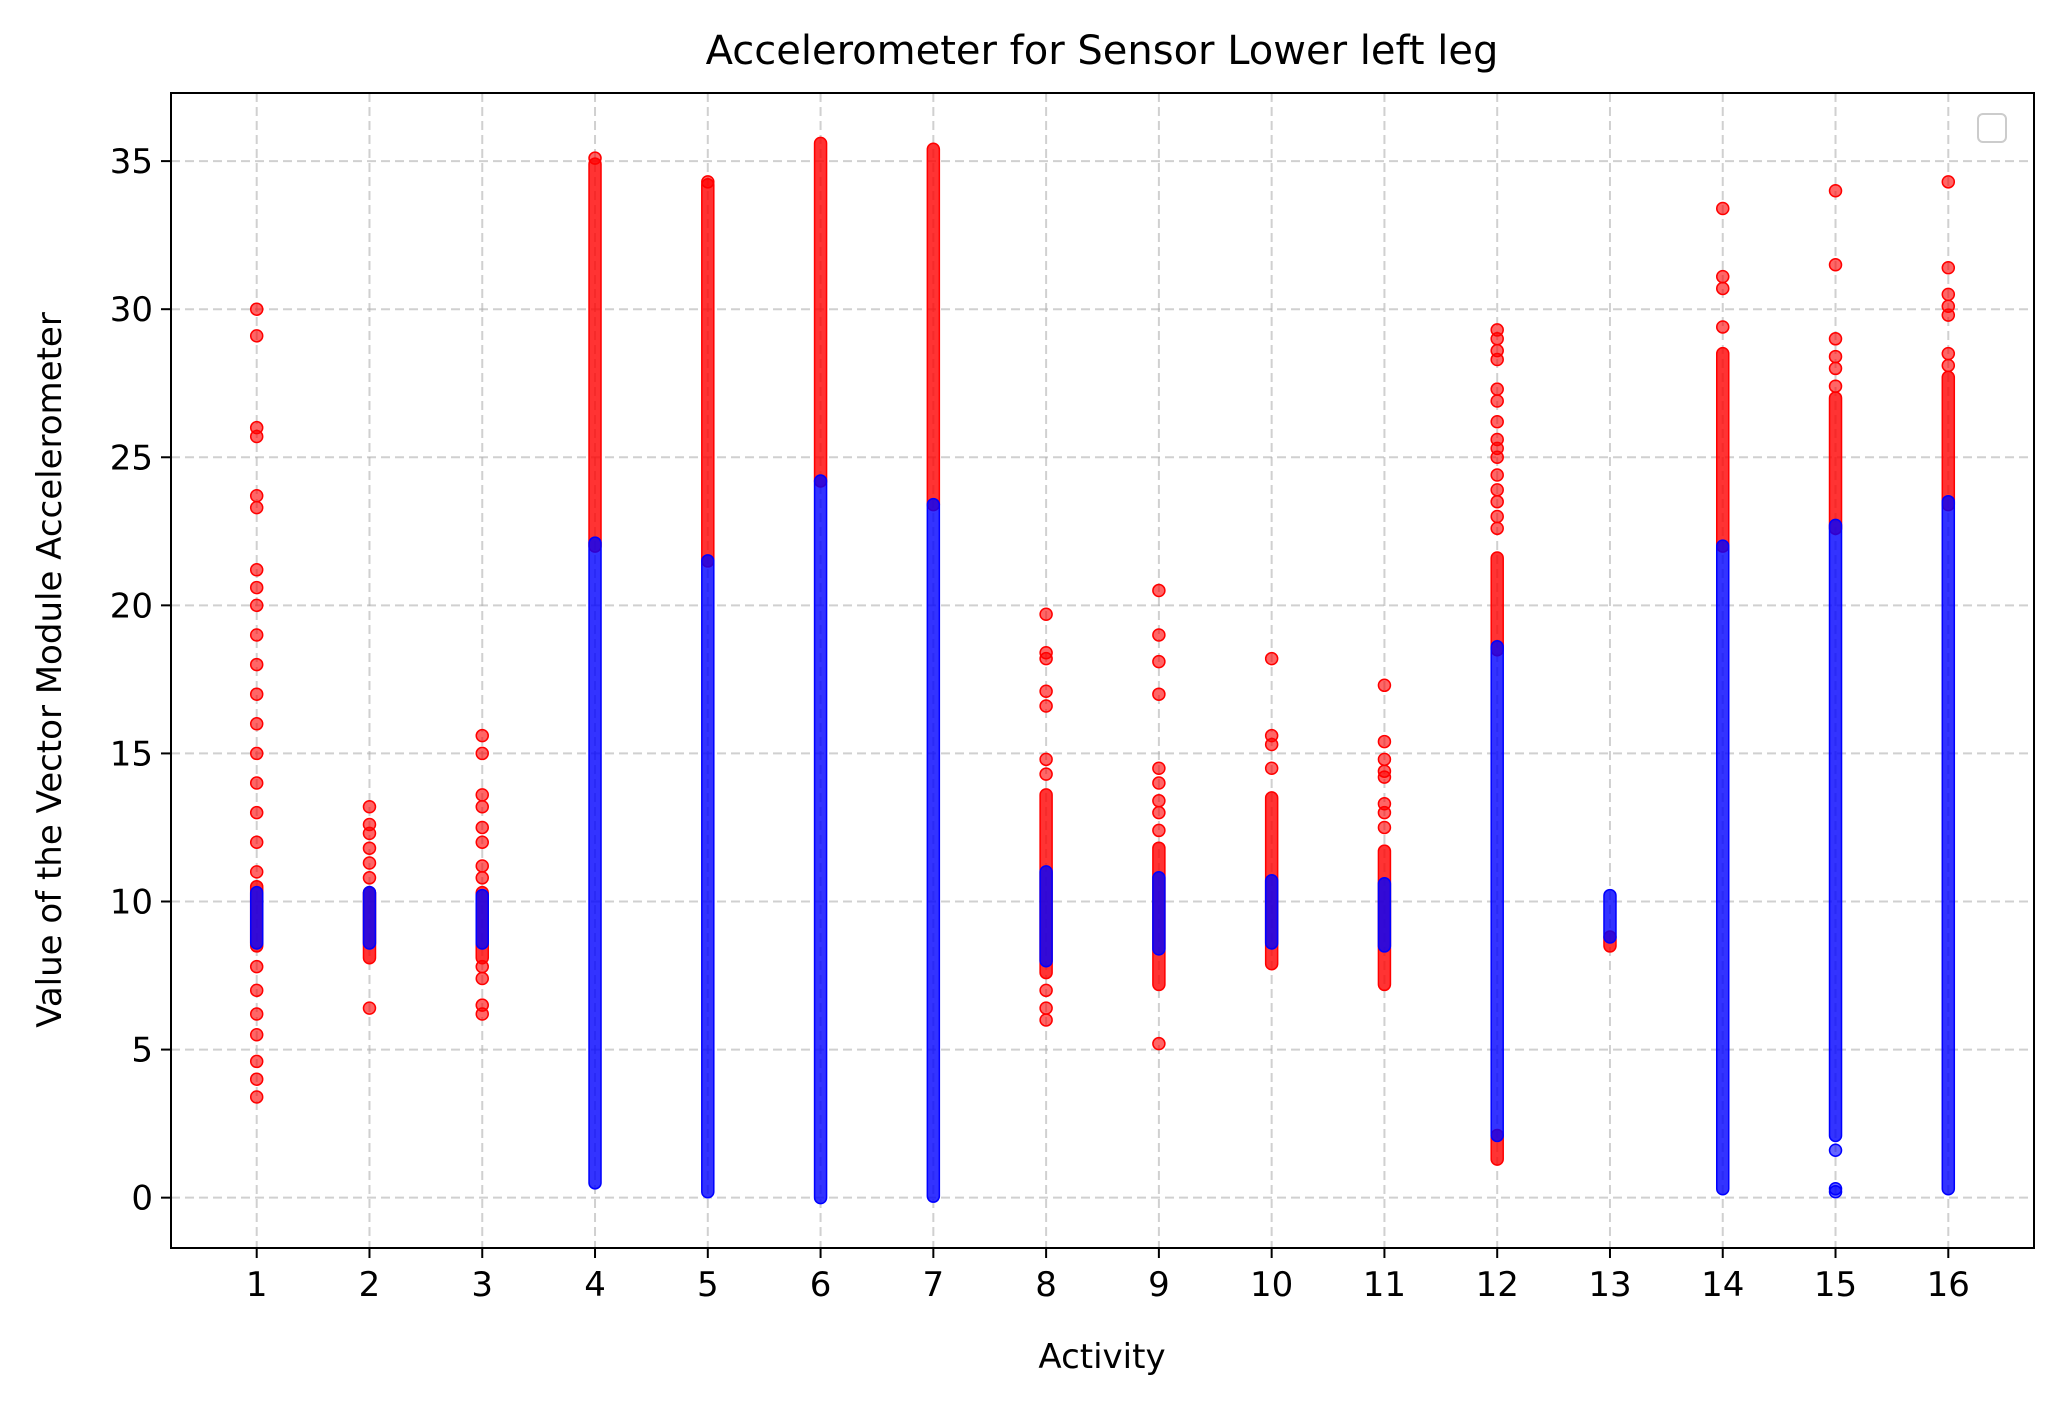 The height and width of the screenshot is (1412, 2060). I want to click on y-tick-label: 5, so click(142, 1051).